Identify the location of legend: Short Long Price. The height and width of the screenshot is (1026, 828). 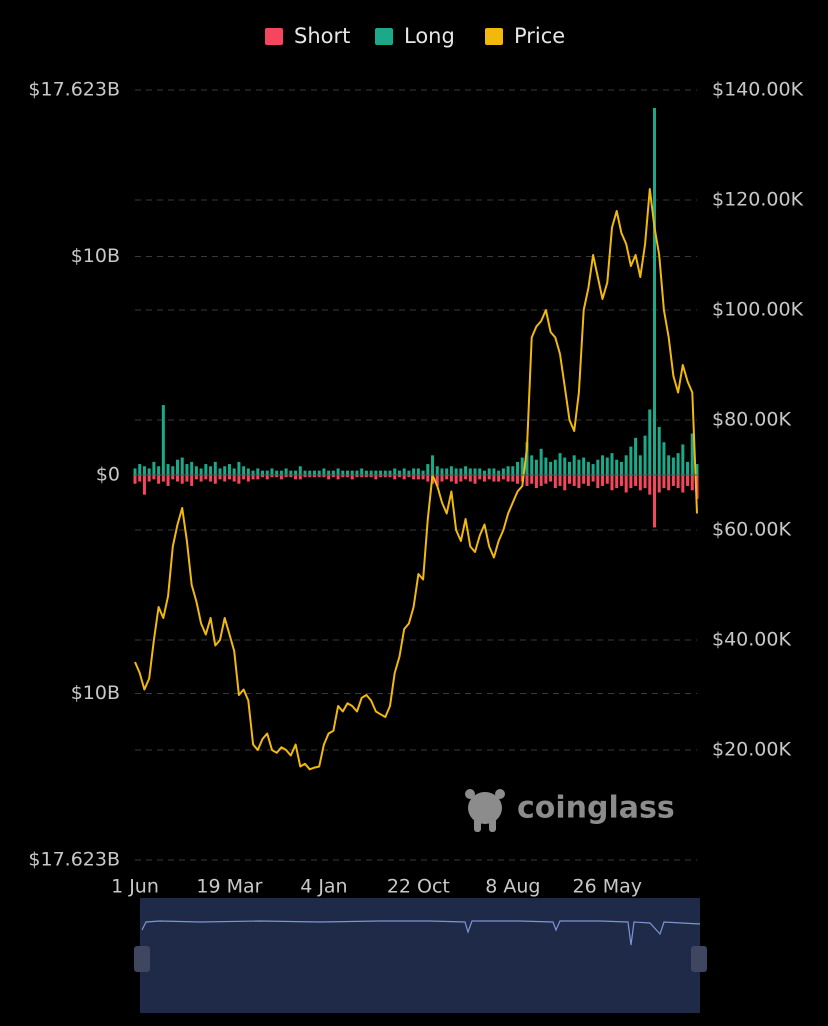
(415, 36).